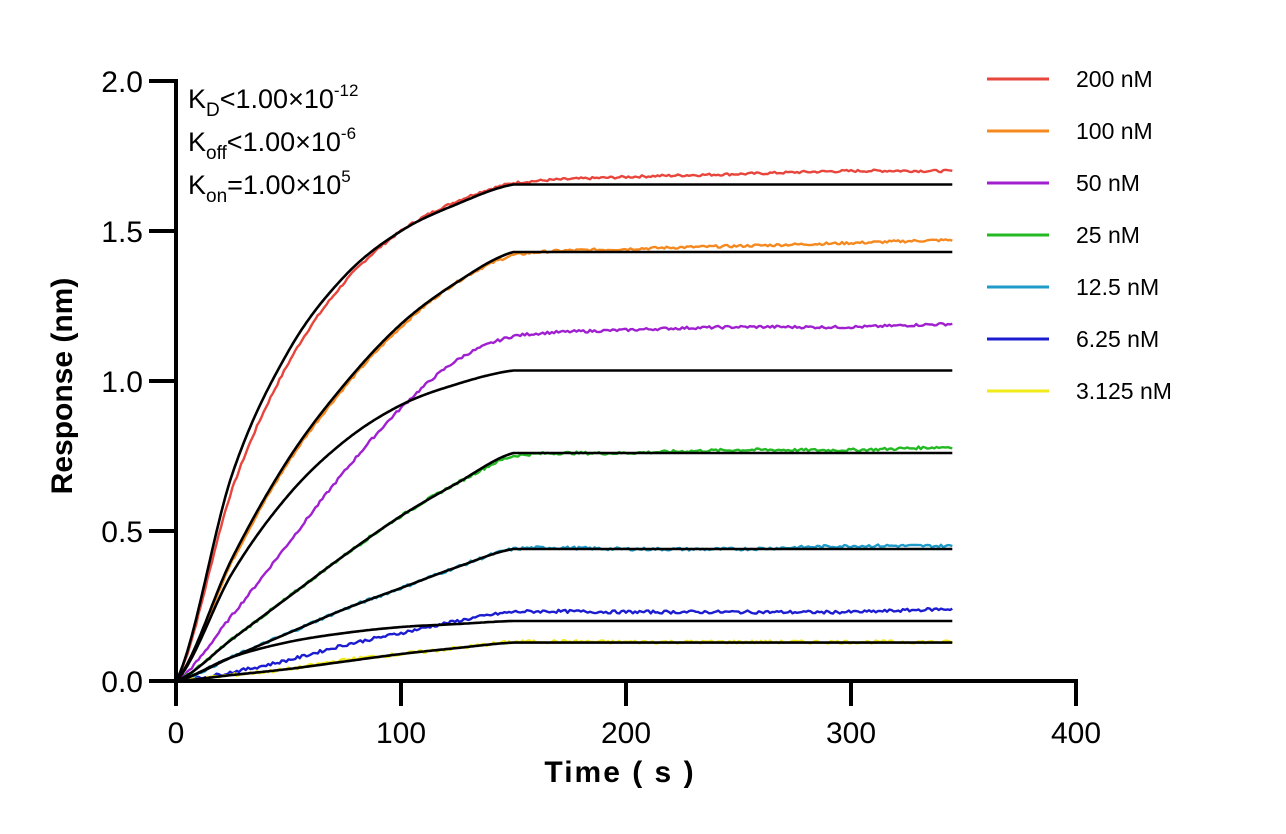 This screenshot has width=1286, height=834. Describe the element at coordinates (1073, 287) in the screenshot. I see `legend-item-4: 12.5 nM` at that location.